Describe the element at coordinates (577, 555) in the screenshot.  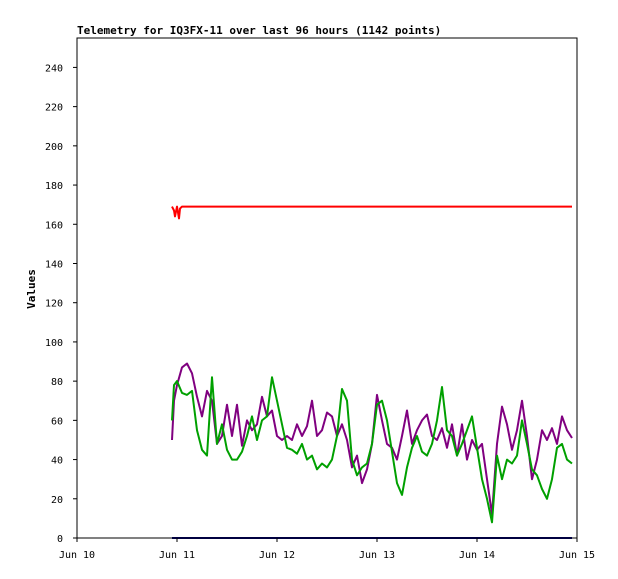
I see `x-tick-label: Jun 15` at that location.